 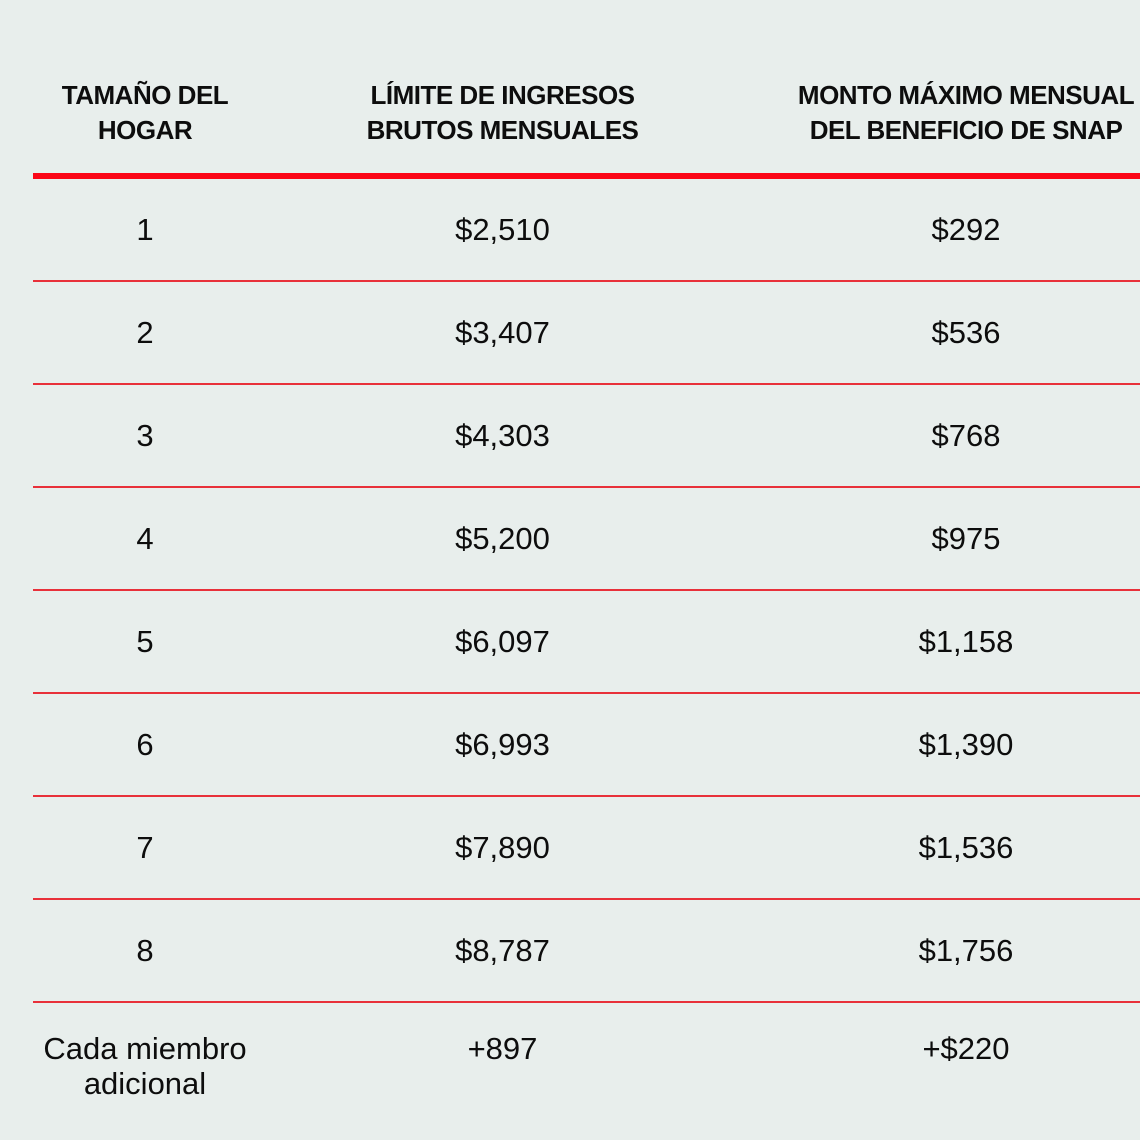 I want to click on income-limit-value: $6,993, so click(x=502, y=744).